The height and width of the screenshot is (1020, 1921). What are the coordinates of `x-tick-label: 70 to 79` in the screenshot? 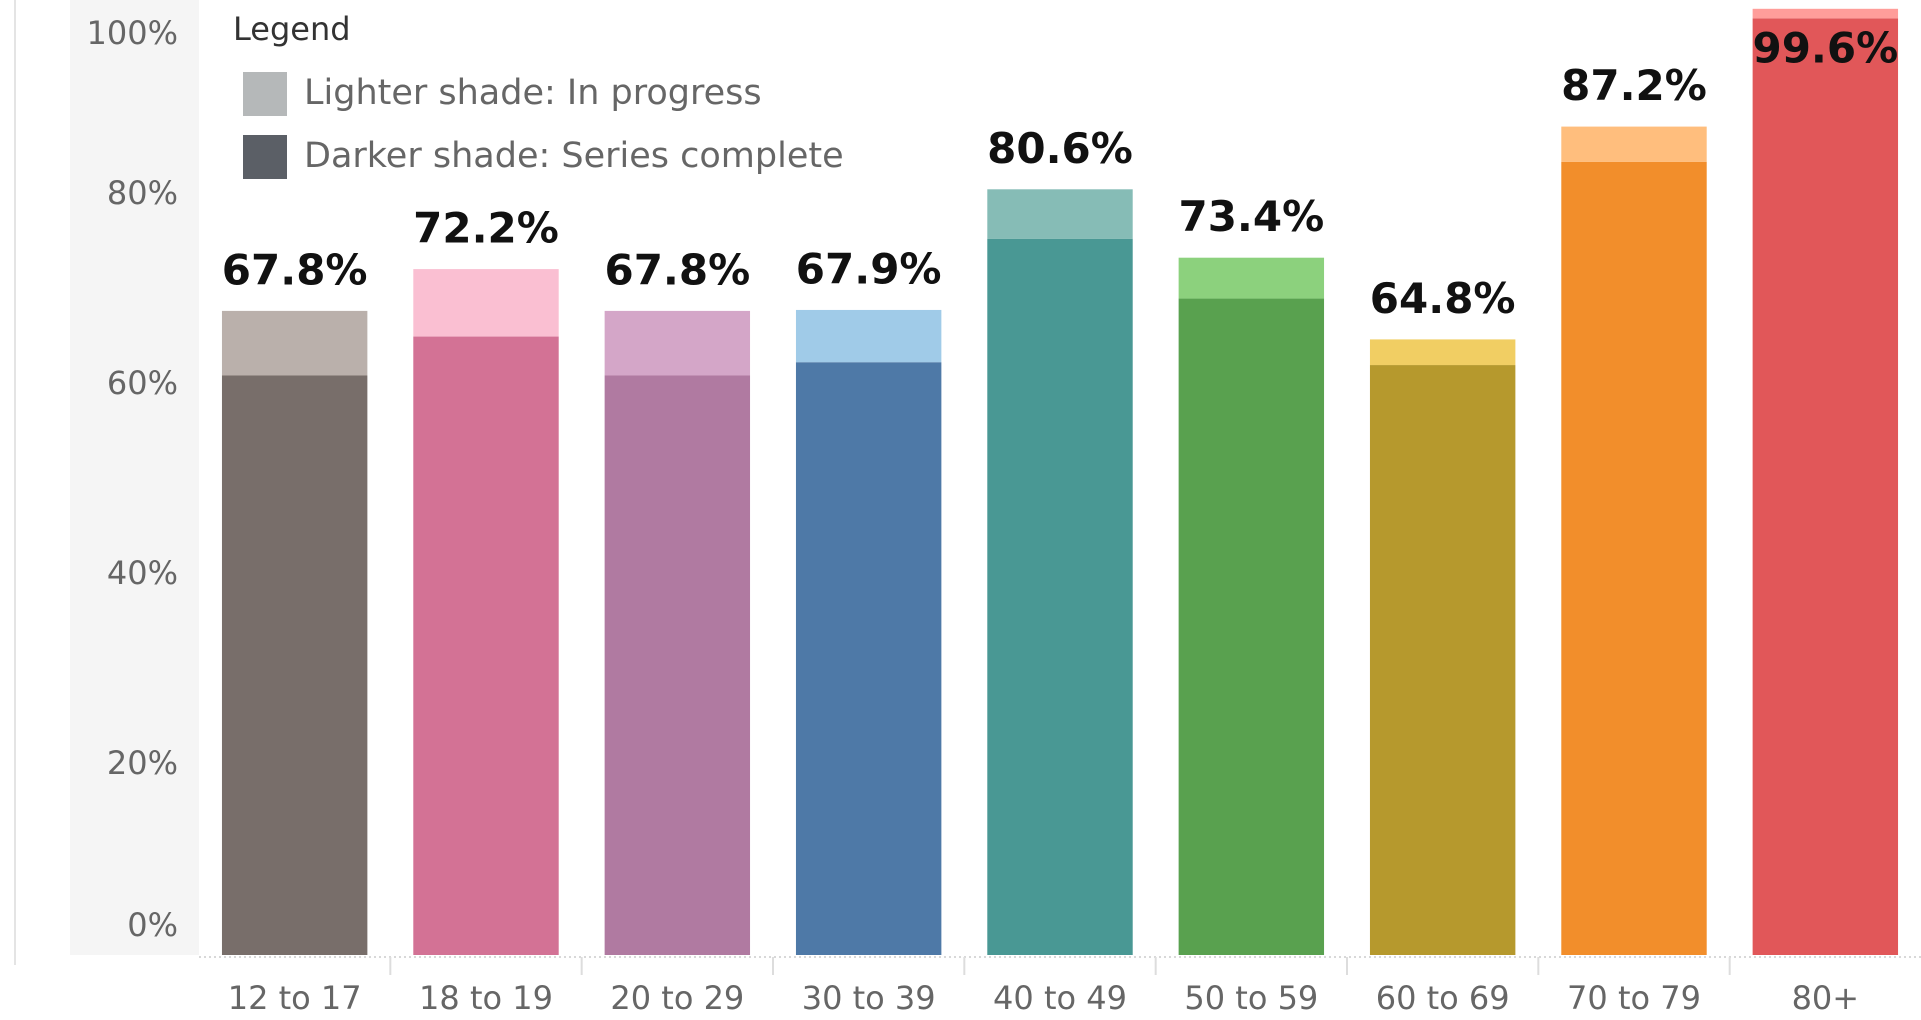 It's located at (1634, 998).